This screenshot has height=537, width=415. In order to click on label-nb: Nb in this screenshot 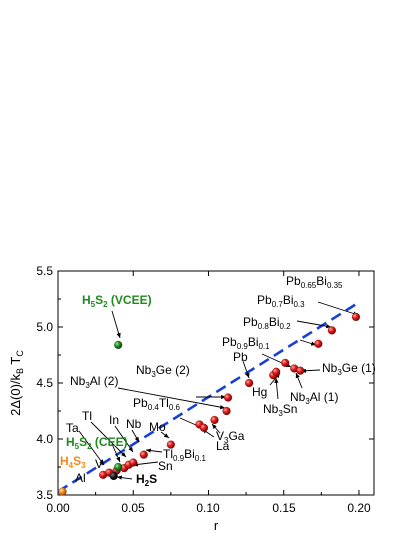, I will do `click(134, 424)`.